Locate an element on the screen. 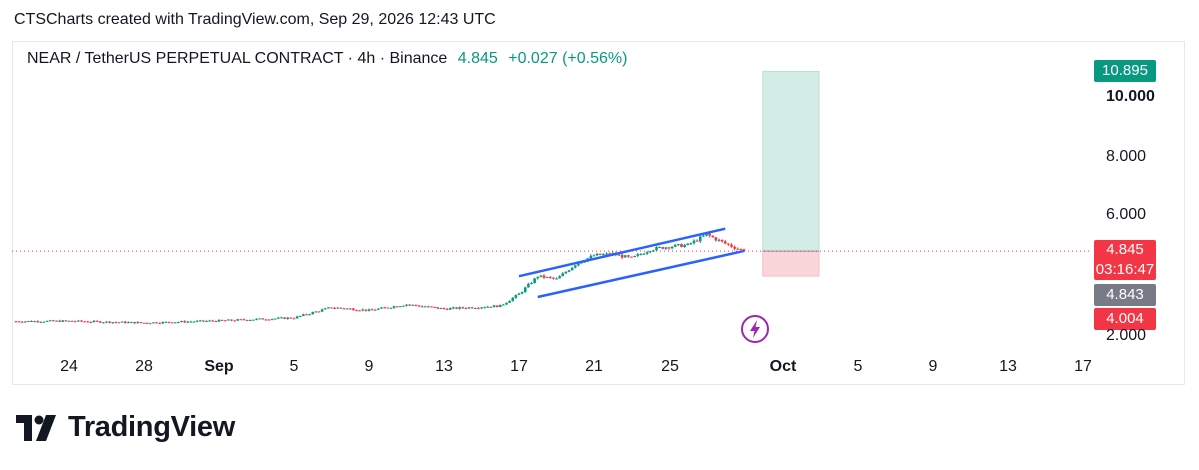 The image size is (1199, 470). x-tick-label: 9 is located at coordinates (933, 366).